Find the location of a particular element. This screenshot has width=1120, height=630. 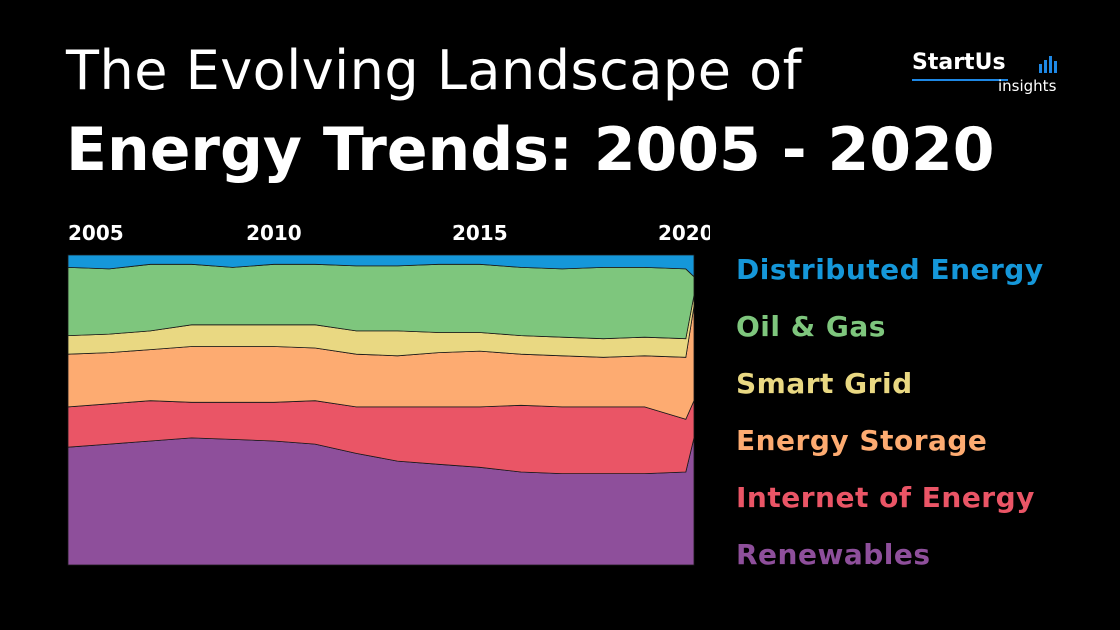

bar-chart-icon is located at coordinates (1048, 64).